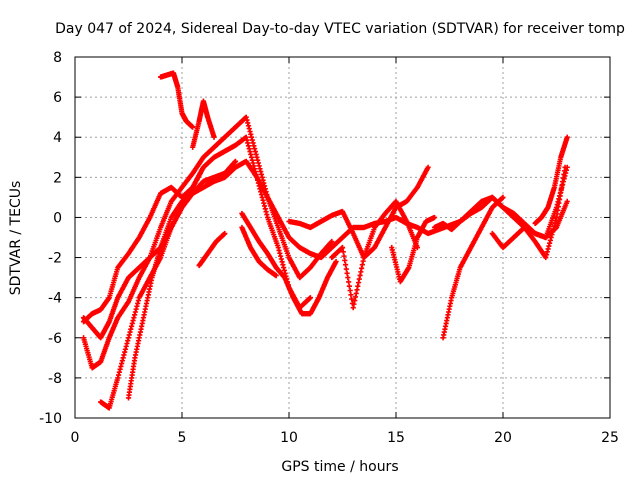 This screenshot has width=640, height=480. What do you see at coordinates (610, 438) in the screenshot?
I see `x-tick-label: 25` at bounding box center [610, 438].